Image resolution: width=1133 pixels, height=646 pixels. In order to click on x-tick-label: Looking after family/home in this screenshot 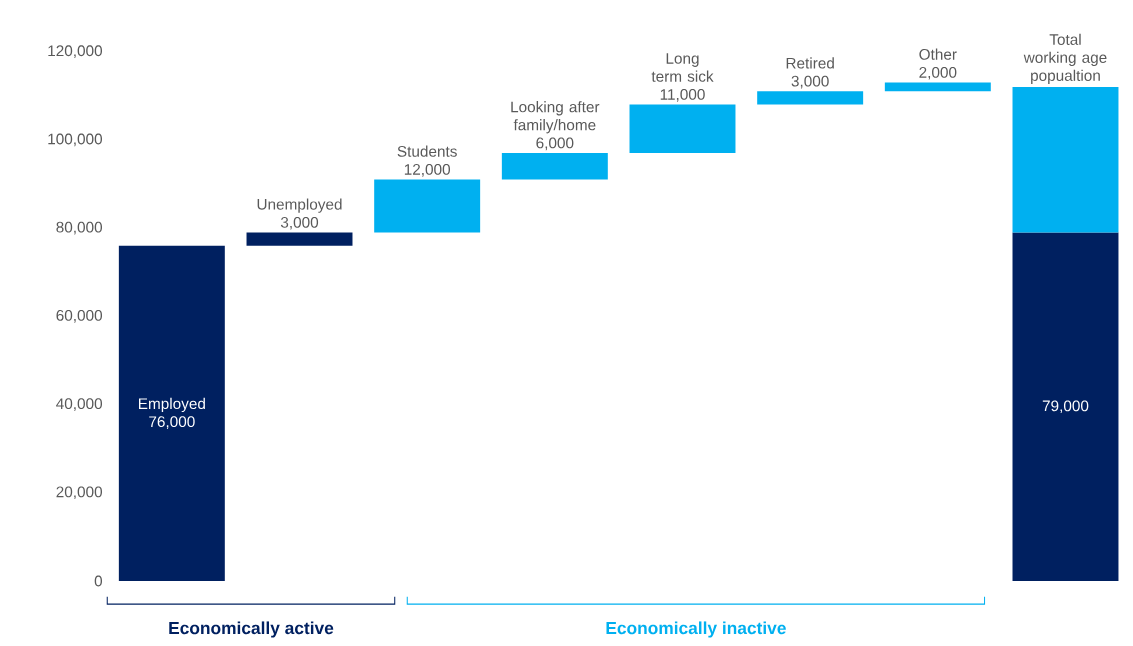, I will do `click(555, 117)`.